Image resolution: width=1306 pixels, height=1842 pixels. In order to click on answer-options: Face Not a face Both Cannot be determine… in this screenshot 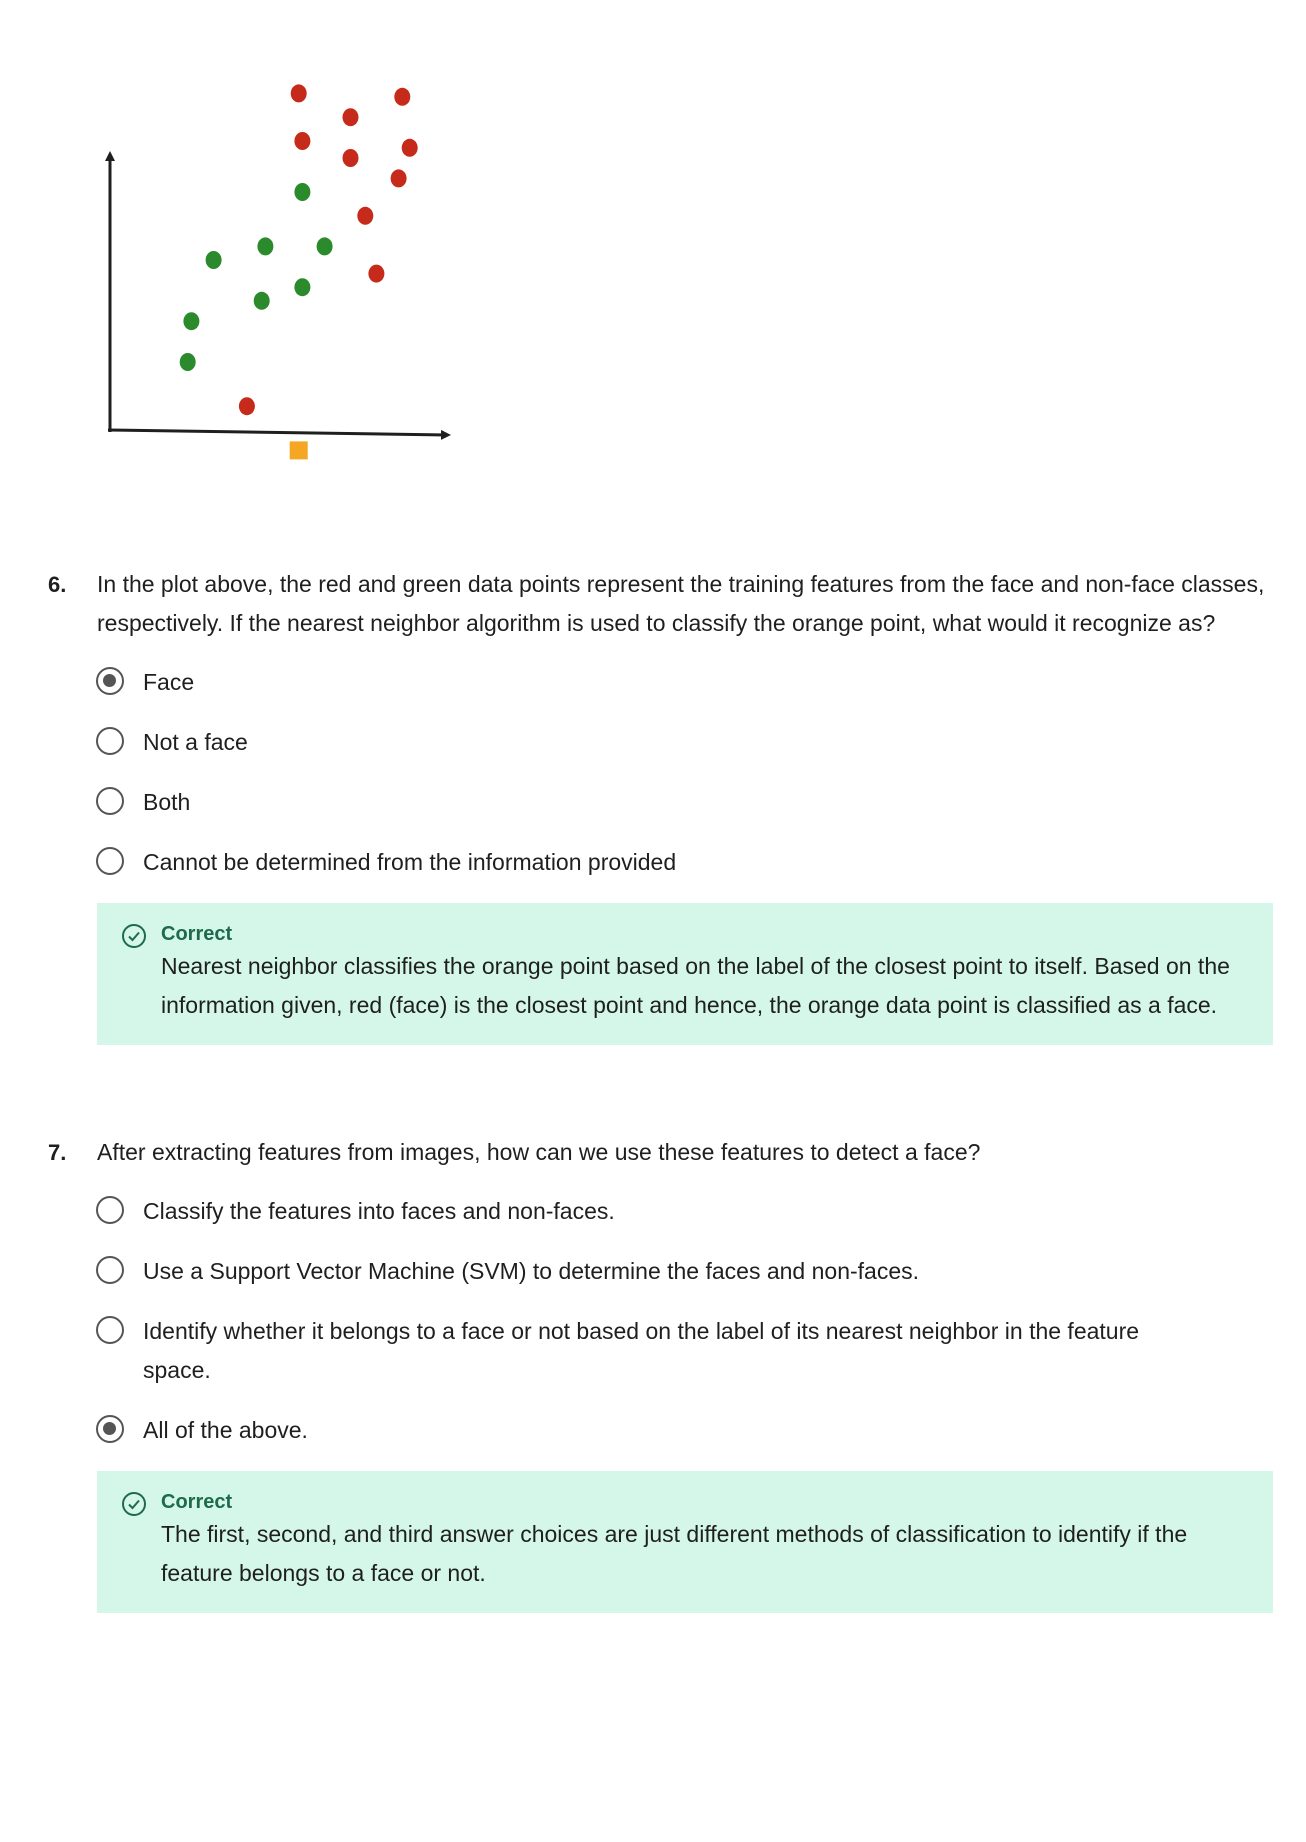, I will do `click(687, 772)`.